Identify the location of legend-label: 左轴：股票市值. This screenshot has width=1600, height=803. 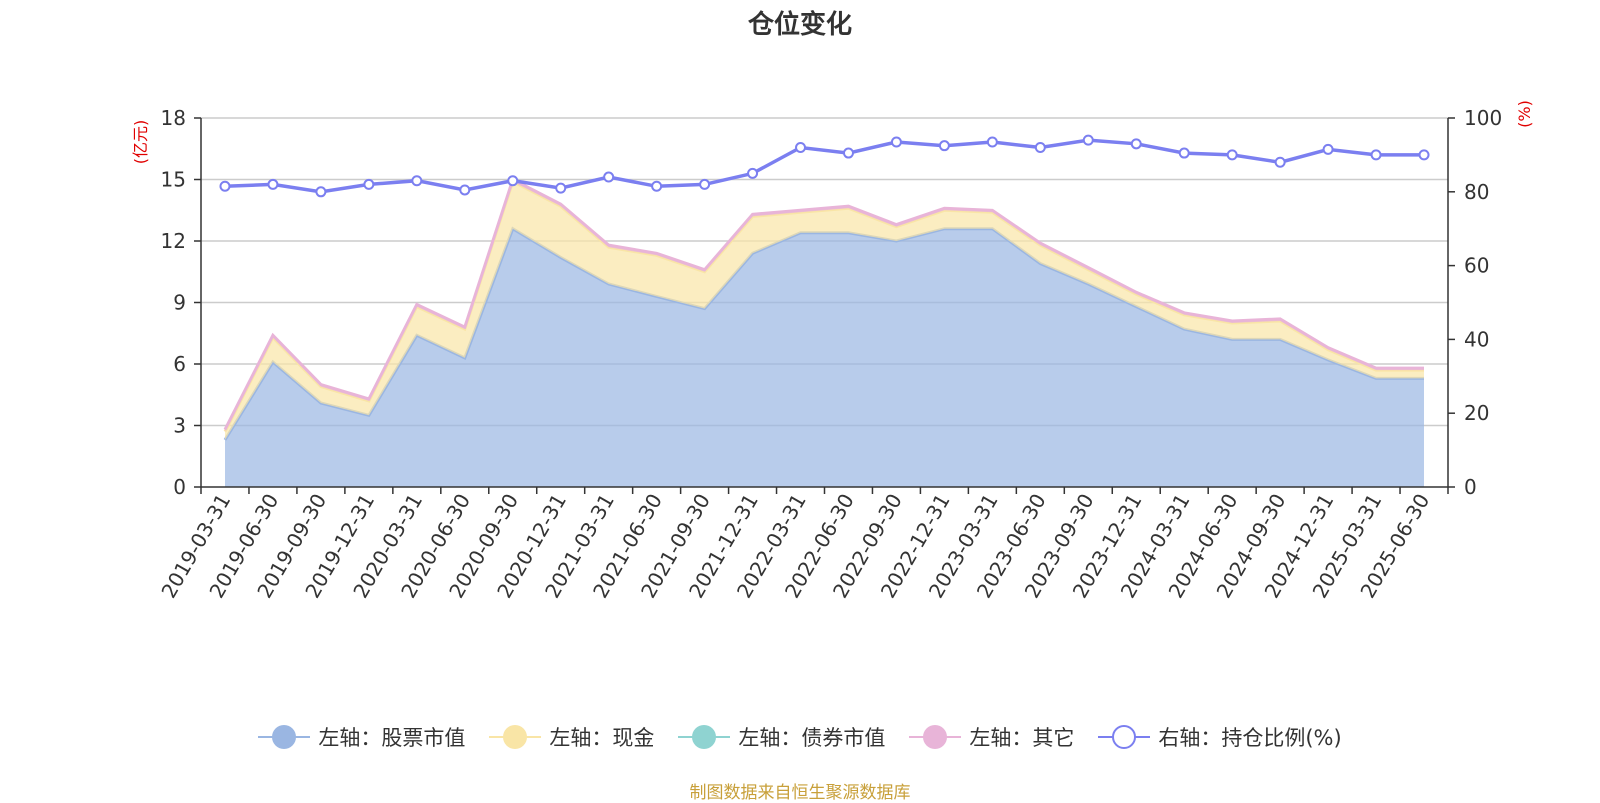
(392, 738).